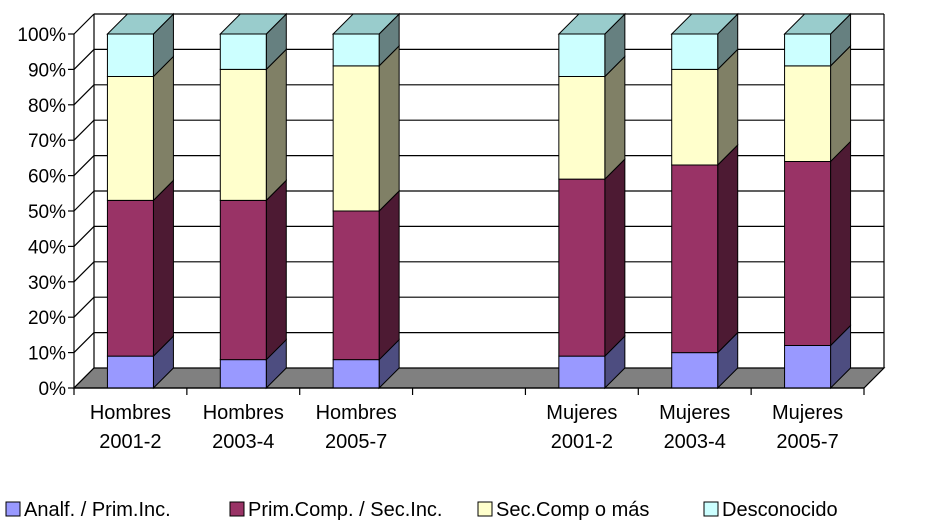 This screenshot has height=522, width=925. What do you see at coordinates (47, 354) in the screenshot?
I see `y-tick-label: 10%` at bounding box center [47, 354].